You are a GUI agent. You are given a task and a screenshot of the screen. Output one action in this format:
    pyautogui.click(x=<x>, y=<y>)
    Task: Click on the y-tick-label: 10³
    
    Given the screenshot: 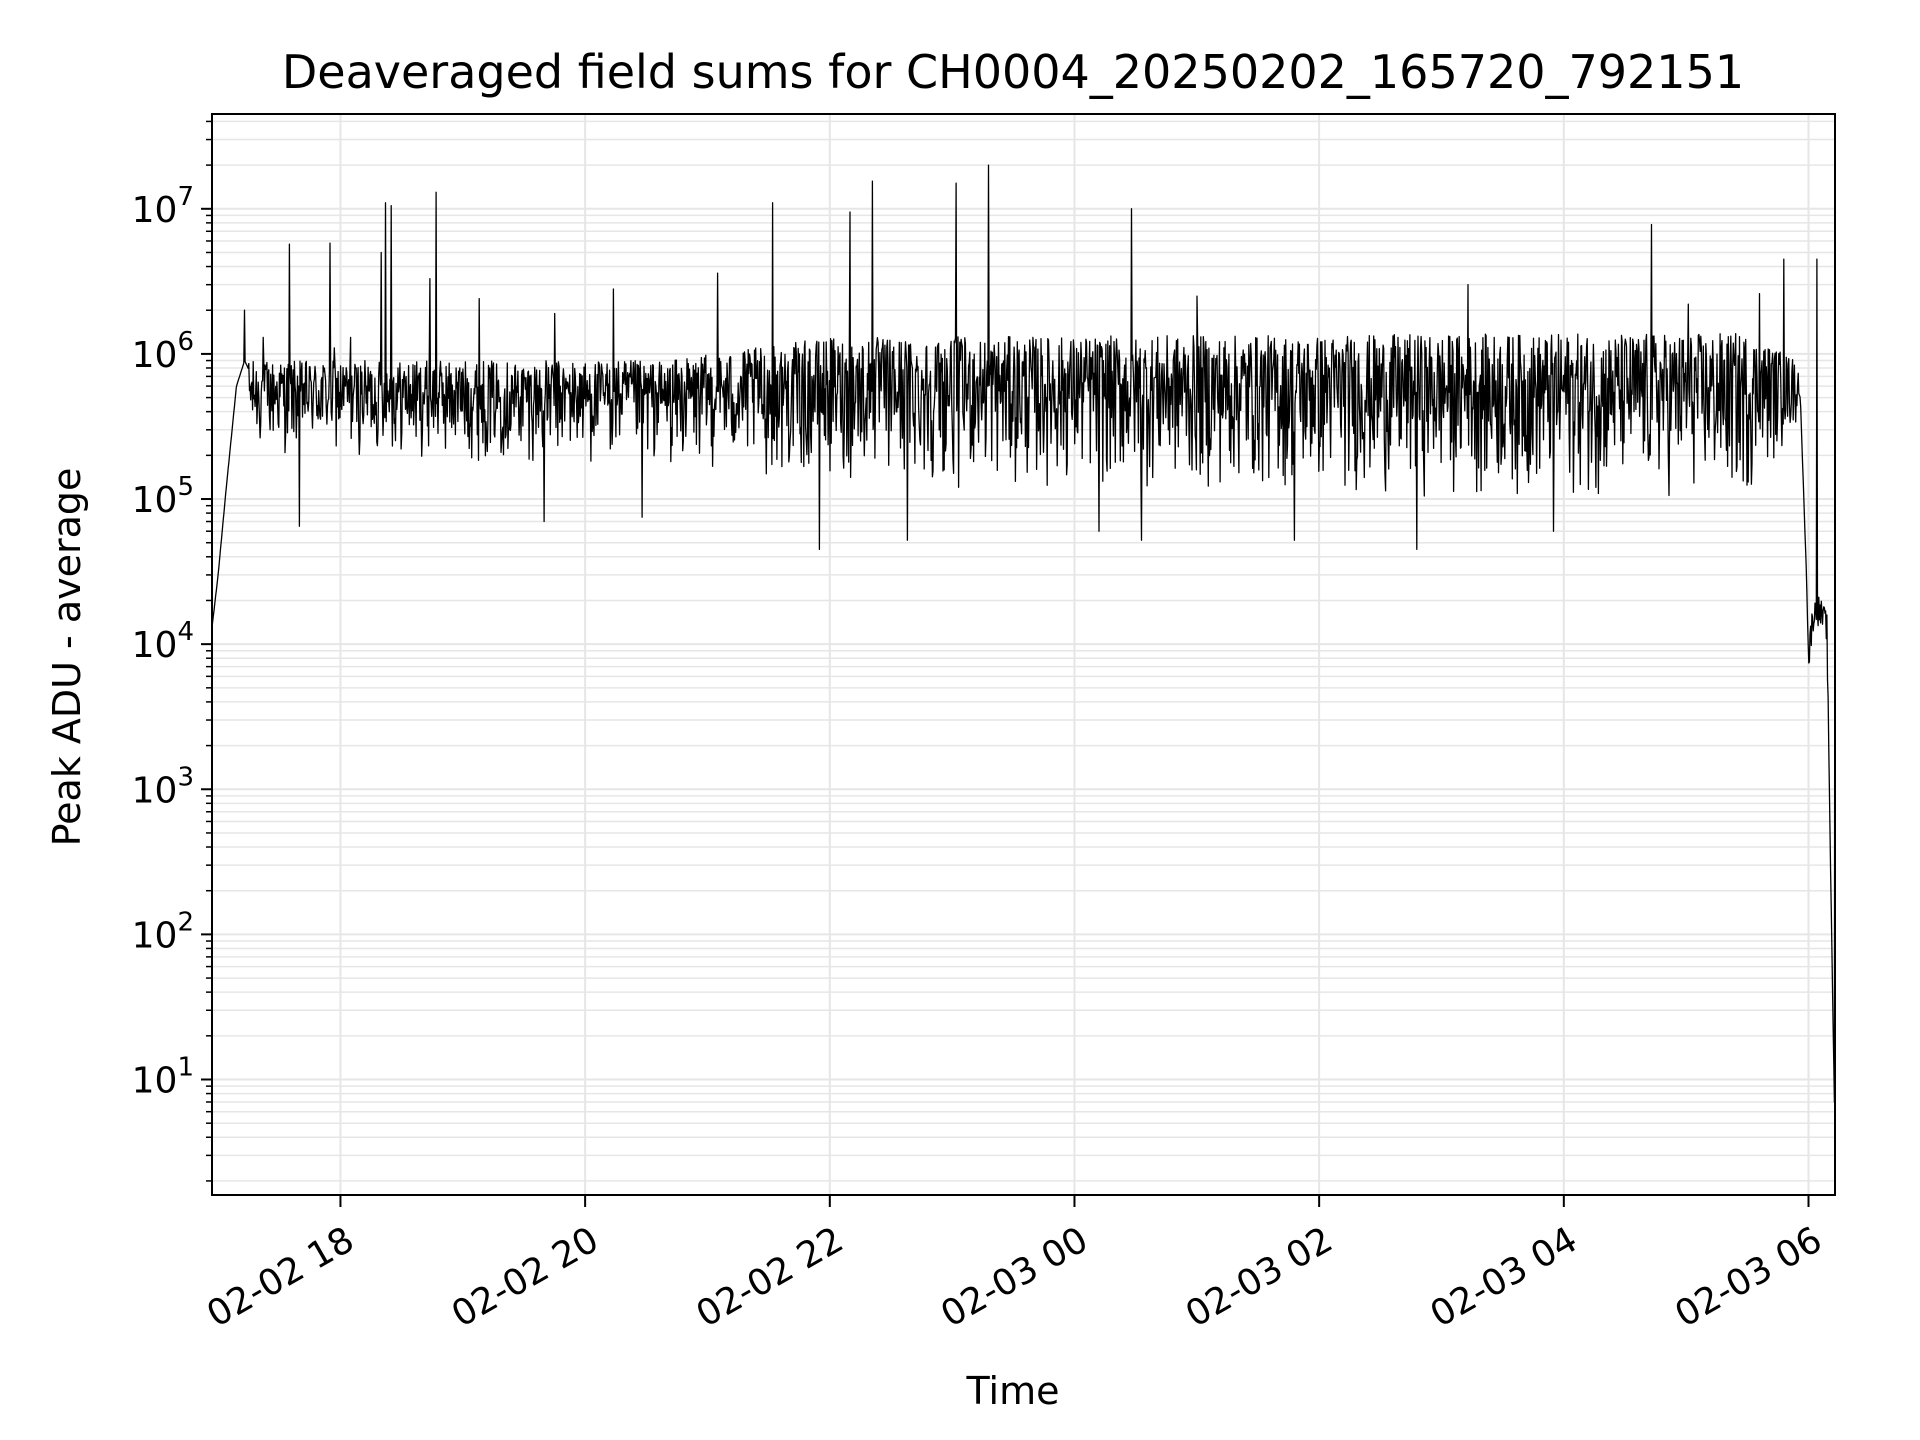 What is the action you would take?
    pyautogui.click(x=163, y=786)
    